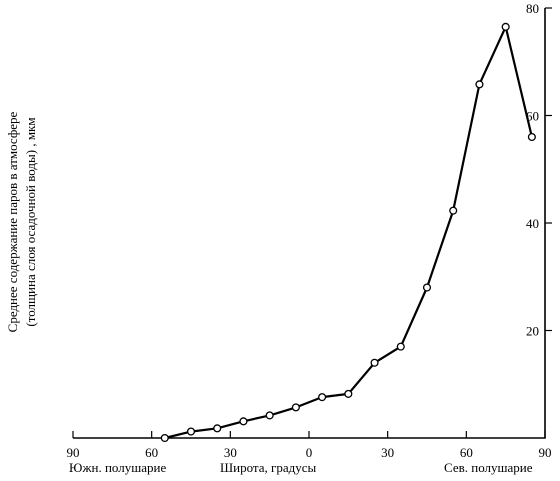 The image size is (560, 481). I want to click on x-axis-label-north: Сев. полушарие, so click(488, 467).